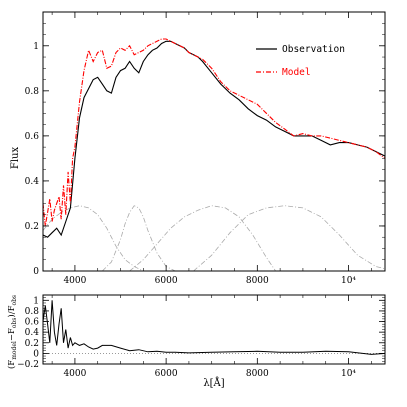 This screenshot has height=407, width=407. I want to click on bottom-y-tick-label: 0.8, so click(32, 312).